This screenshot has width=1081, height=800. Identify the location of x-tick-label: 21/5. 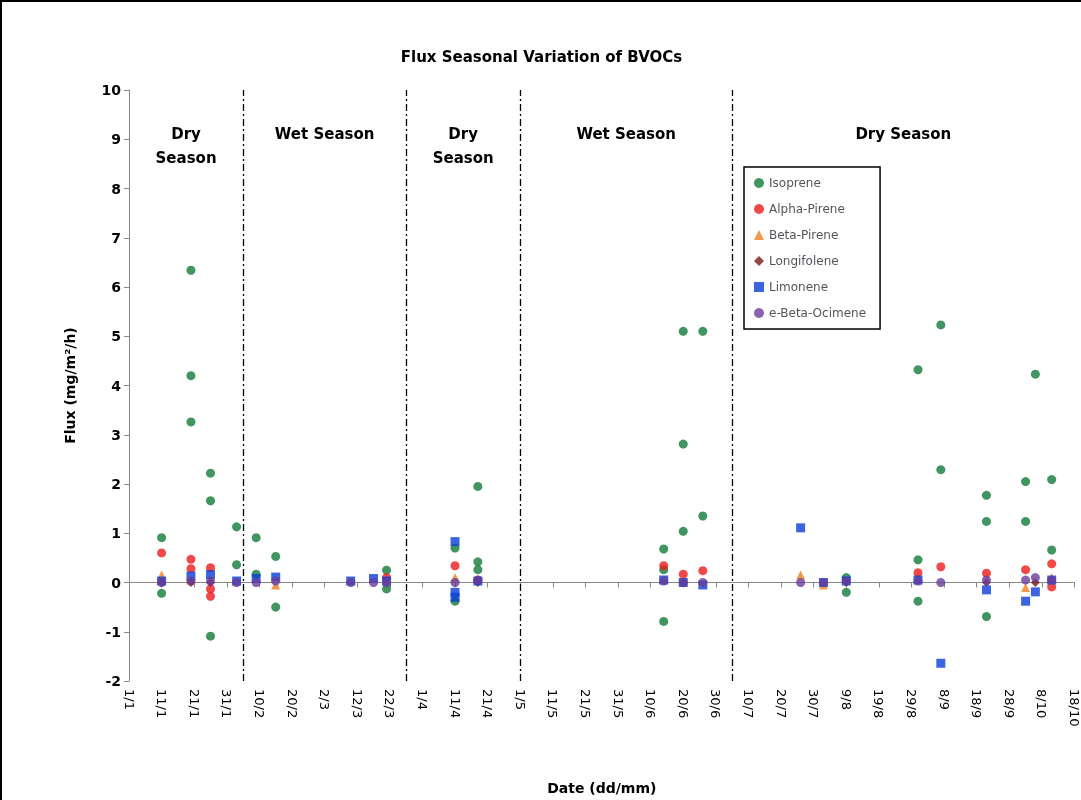
(585, 704).